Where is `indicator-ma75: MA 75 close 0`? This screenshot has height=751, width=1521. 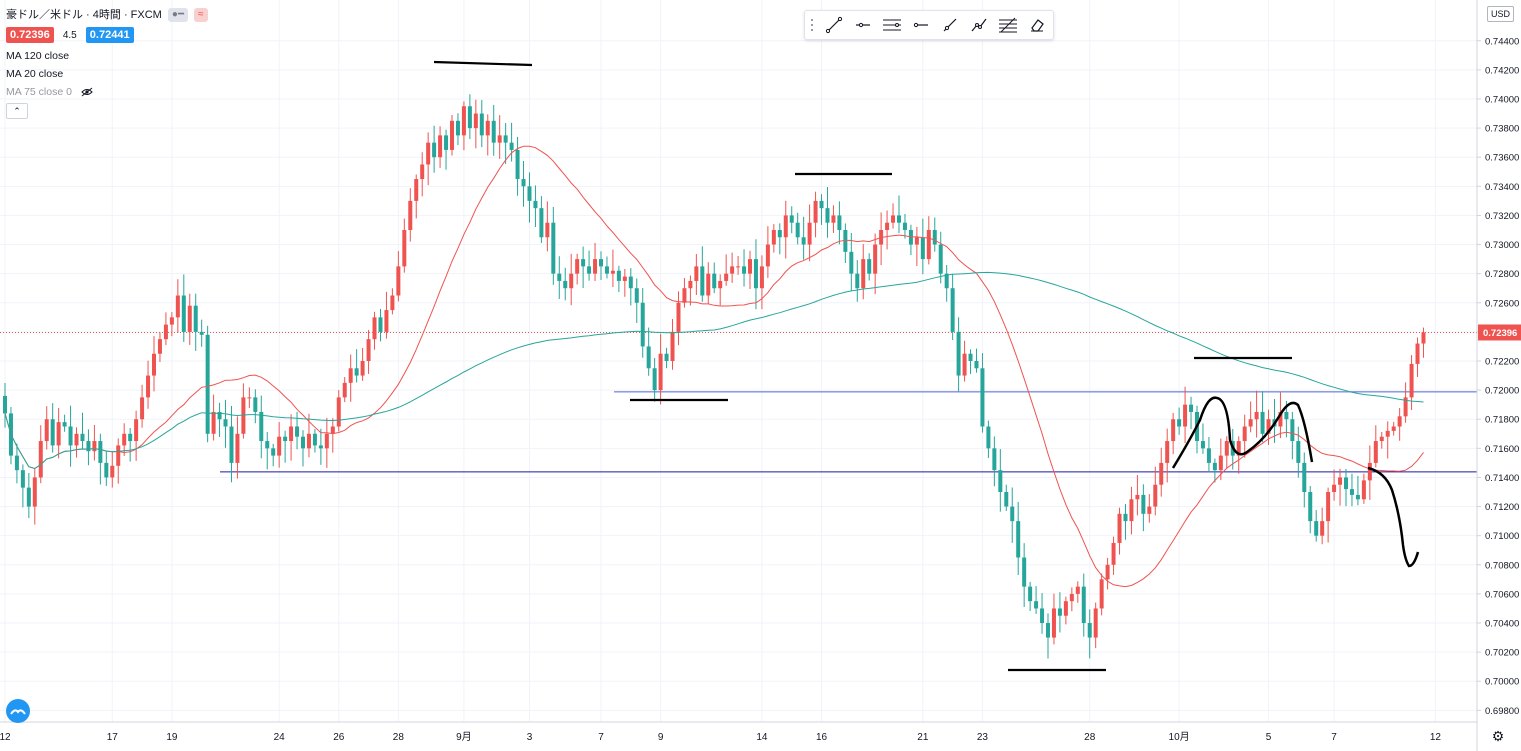 indicator-ma75: MA 75 close 0 is located at coordinates (107, 92).